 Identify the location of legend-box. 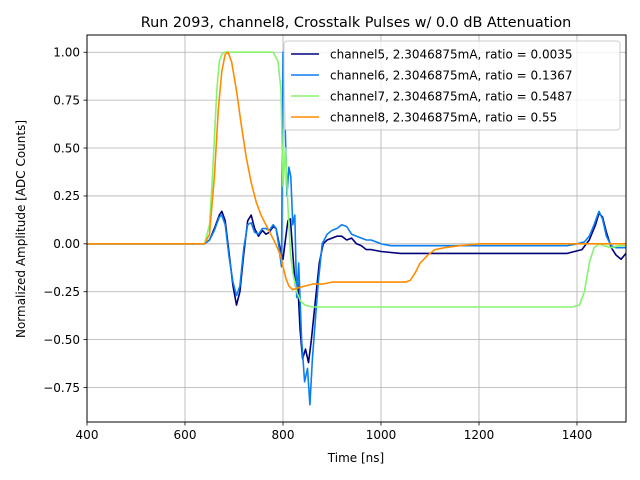
(452, 85).